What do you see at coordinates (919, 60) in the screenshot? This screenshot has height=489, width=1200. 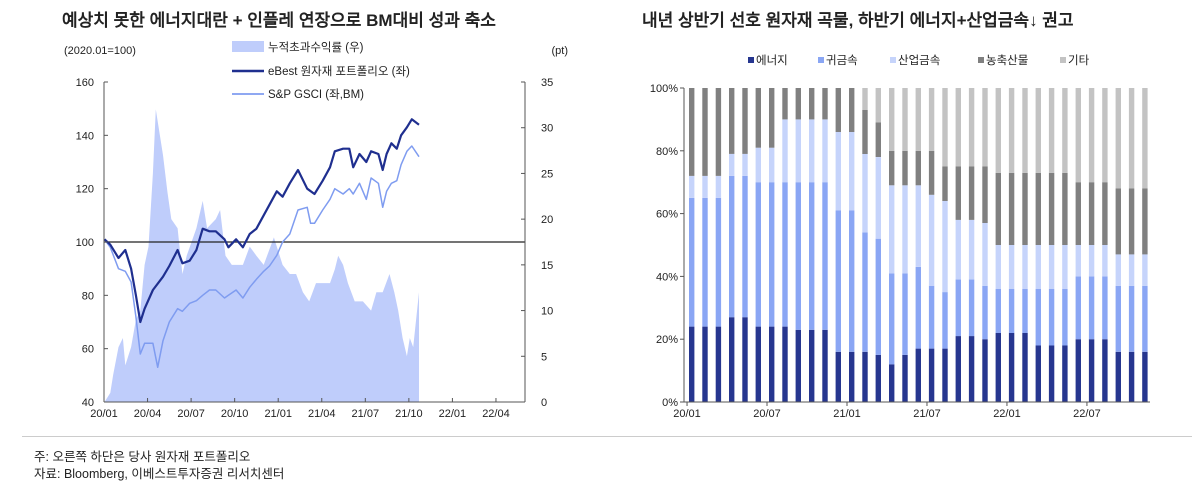 I see `legend-label: 산업금속` at bounding box center [919, 60].